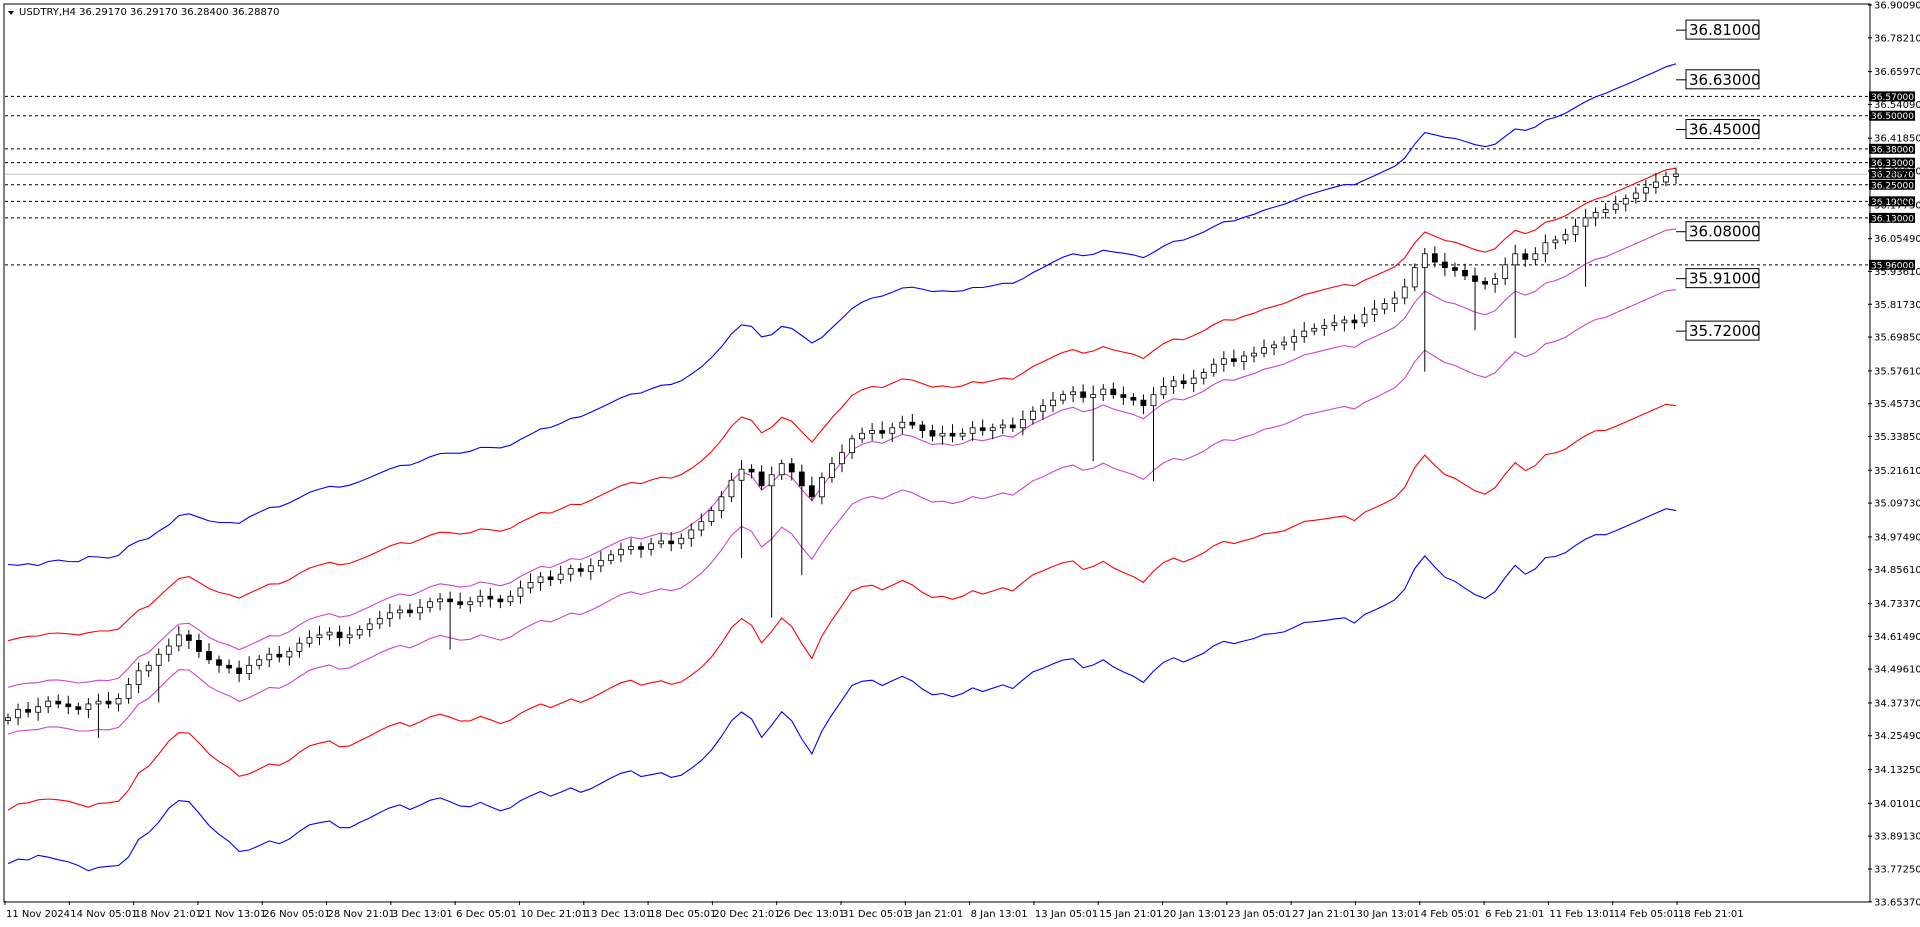 This screenshot has height=927, width=1920. What do you see at coordinates (1897, 604) in the screenshot?
I see `y-tick-label: 34.73370` at bounding box center [1897, 604].